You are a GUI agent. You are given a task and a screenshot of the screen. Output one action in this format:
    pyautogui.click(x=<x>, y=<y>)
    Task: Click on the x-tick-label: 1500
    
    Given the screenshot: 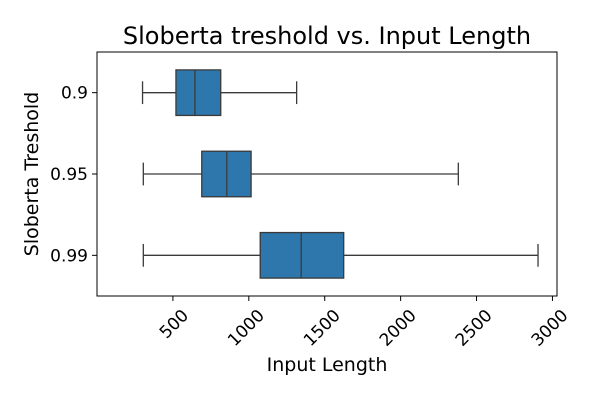 What is the action you would take?
    pyautogui.click(x=322, y=328)
    